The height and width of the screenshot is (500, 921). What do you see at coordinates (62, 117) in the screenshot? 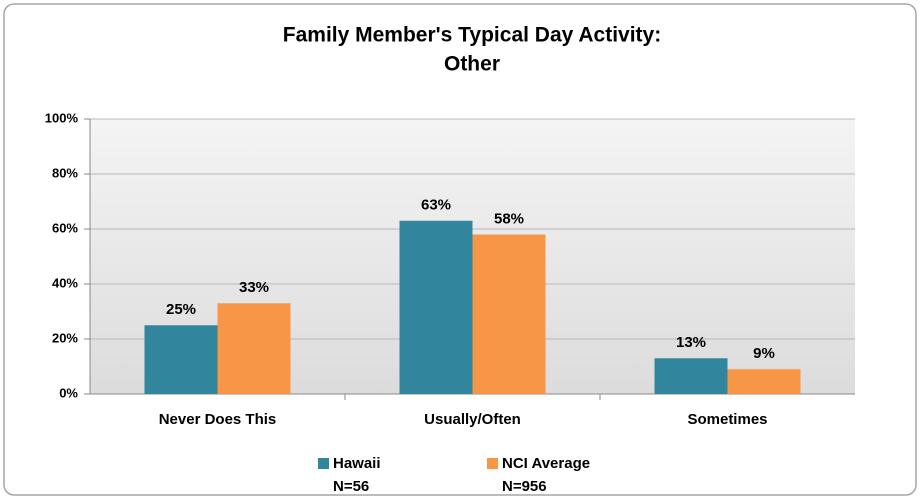
I see `y-tick-label: 100%` at bounding box center [62, 117].